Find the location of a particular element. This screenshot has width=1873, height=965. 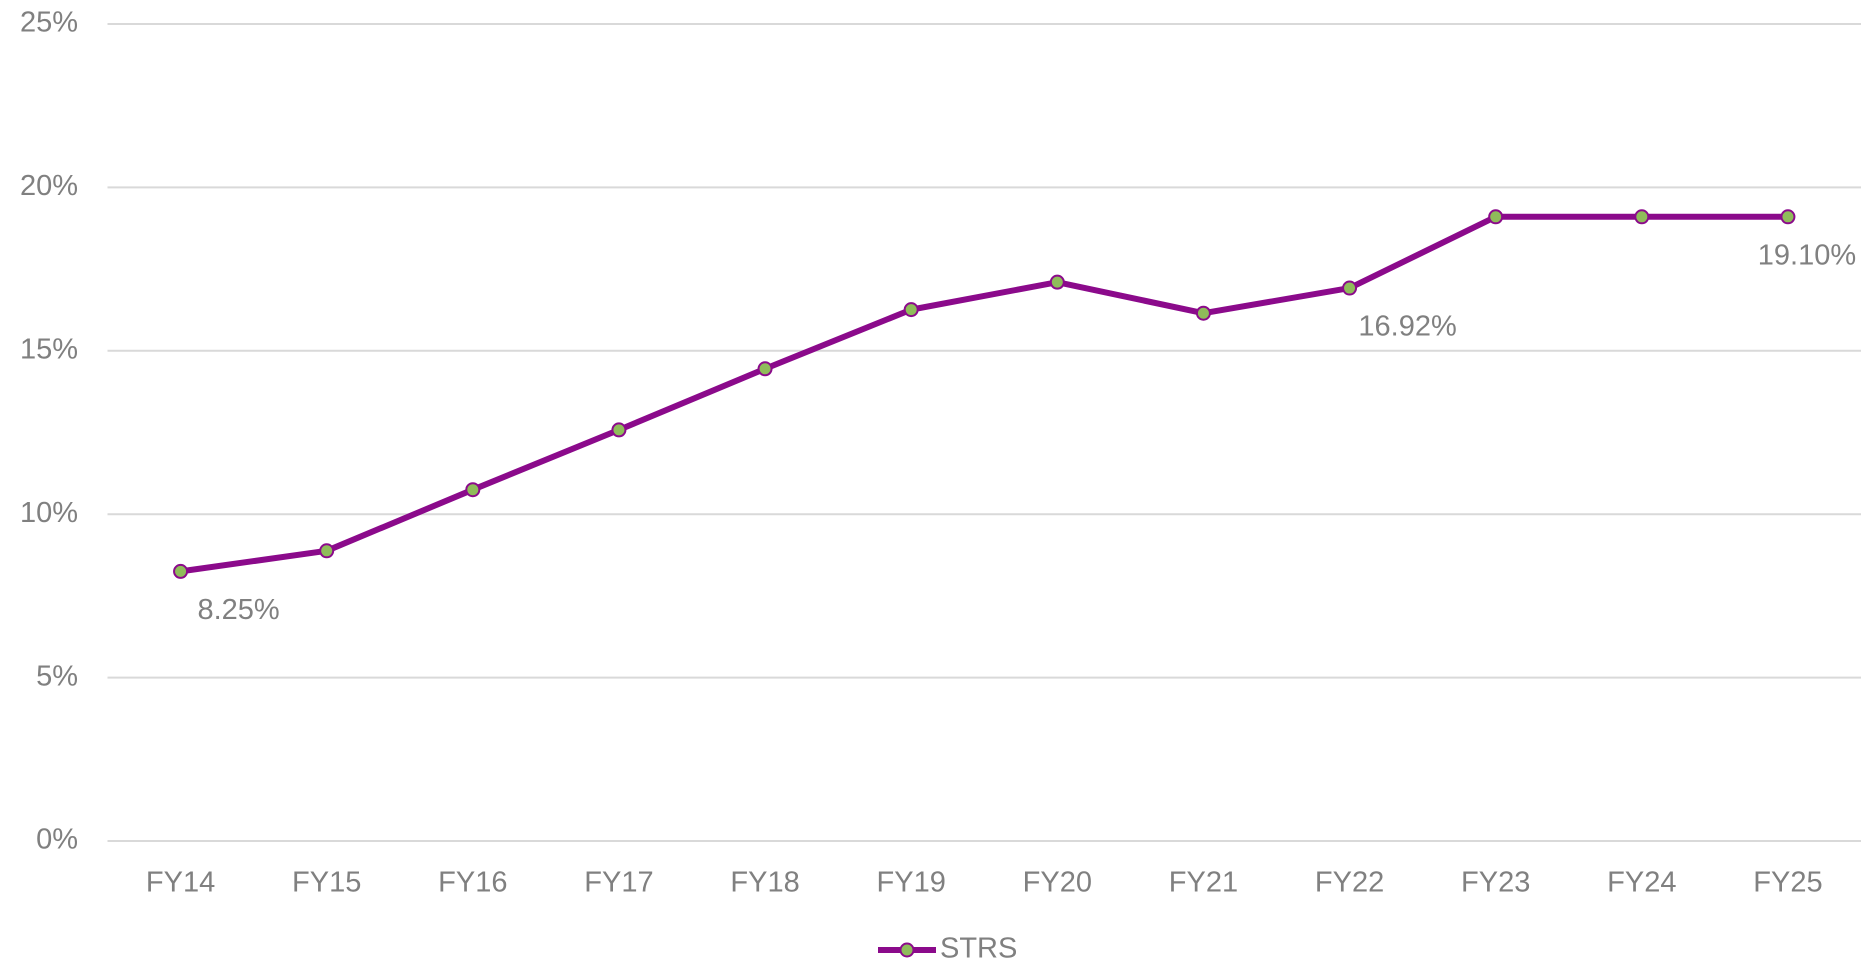

x-tick-label: FY14 is located at coordinates (180, 883).